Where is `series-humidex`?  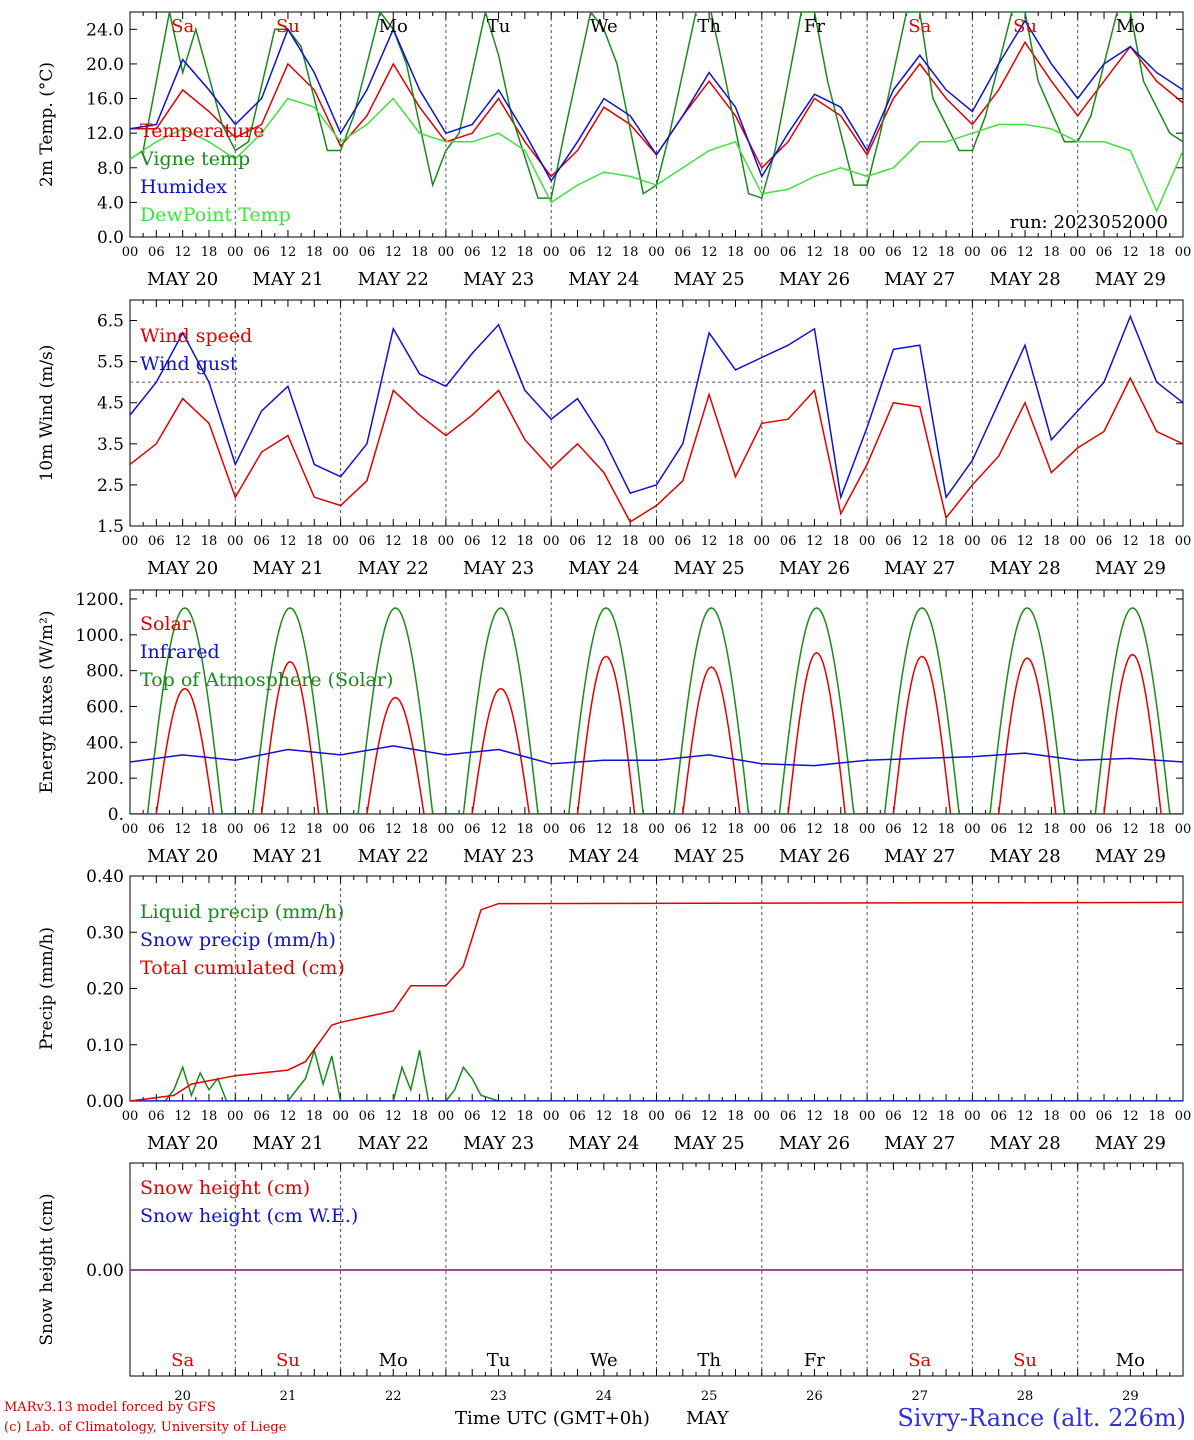
series-humidex is located at coordinates (656, 101).